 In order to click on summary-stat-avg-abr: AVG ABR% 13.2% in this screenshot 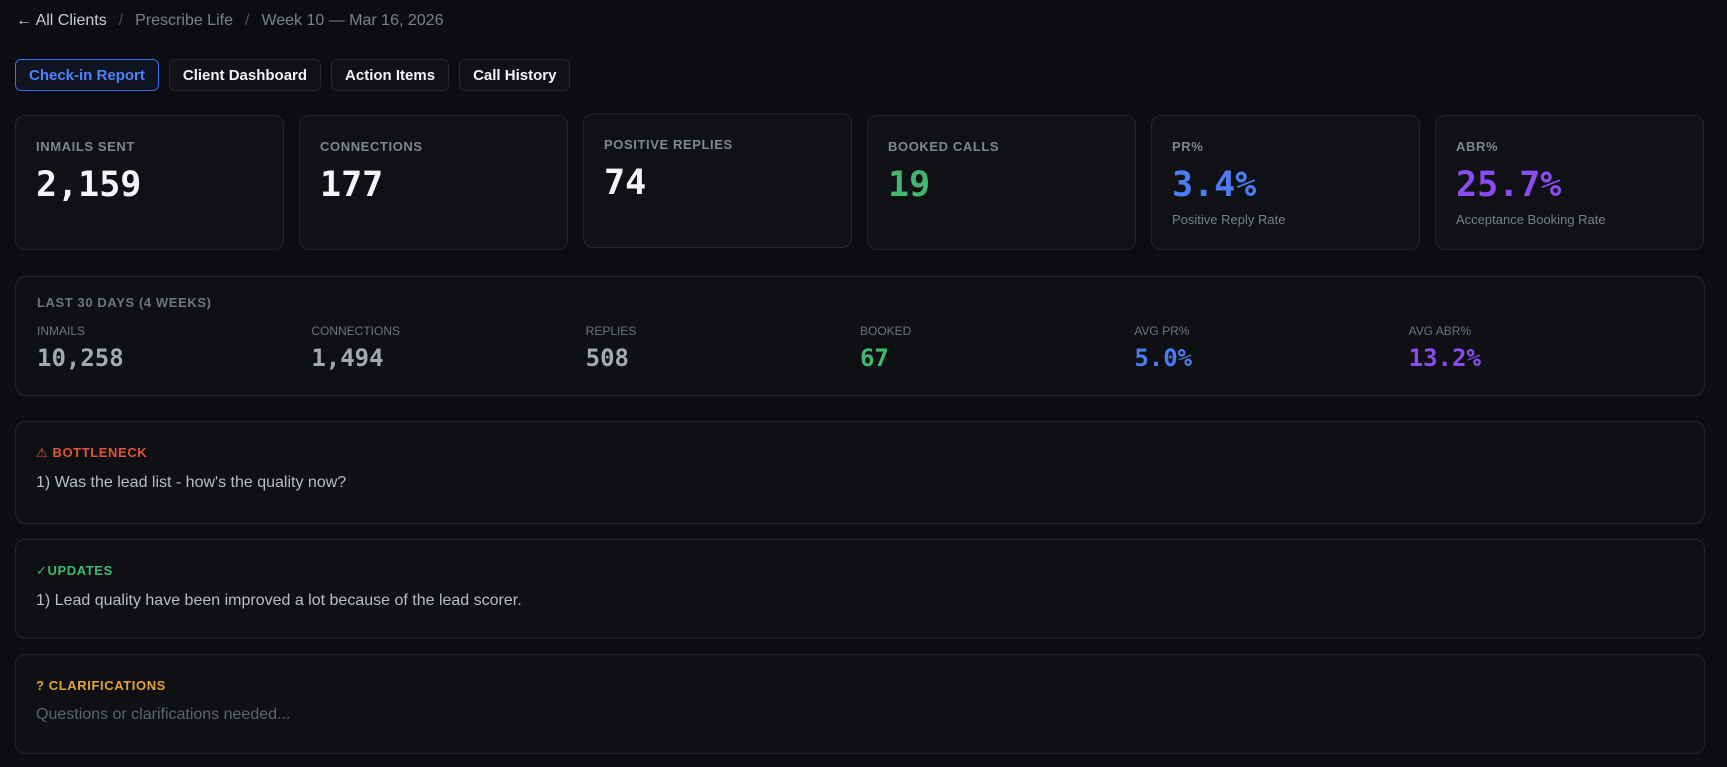, I will do `click(1546, 348)`.